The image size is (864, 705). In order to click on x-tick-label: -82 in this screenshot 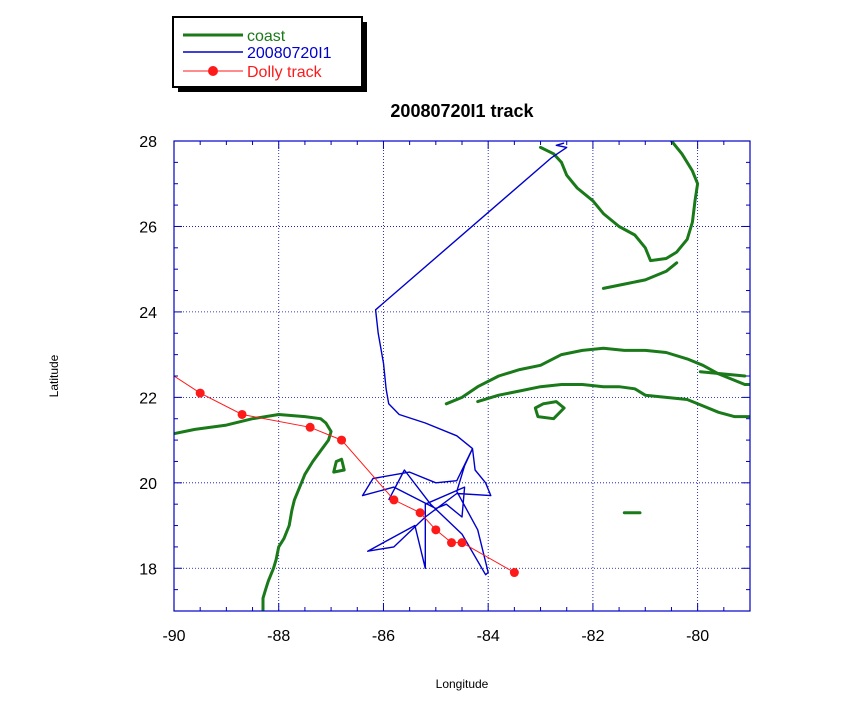, I will do `click(592, 636)`.